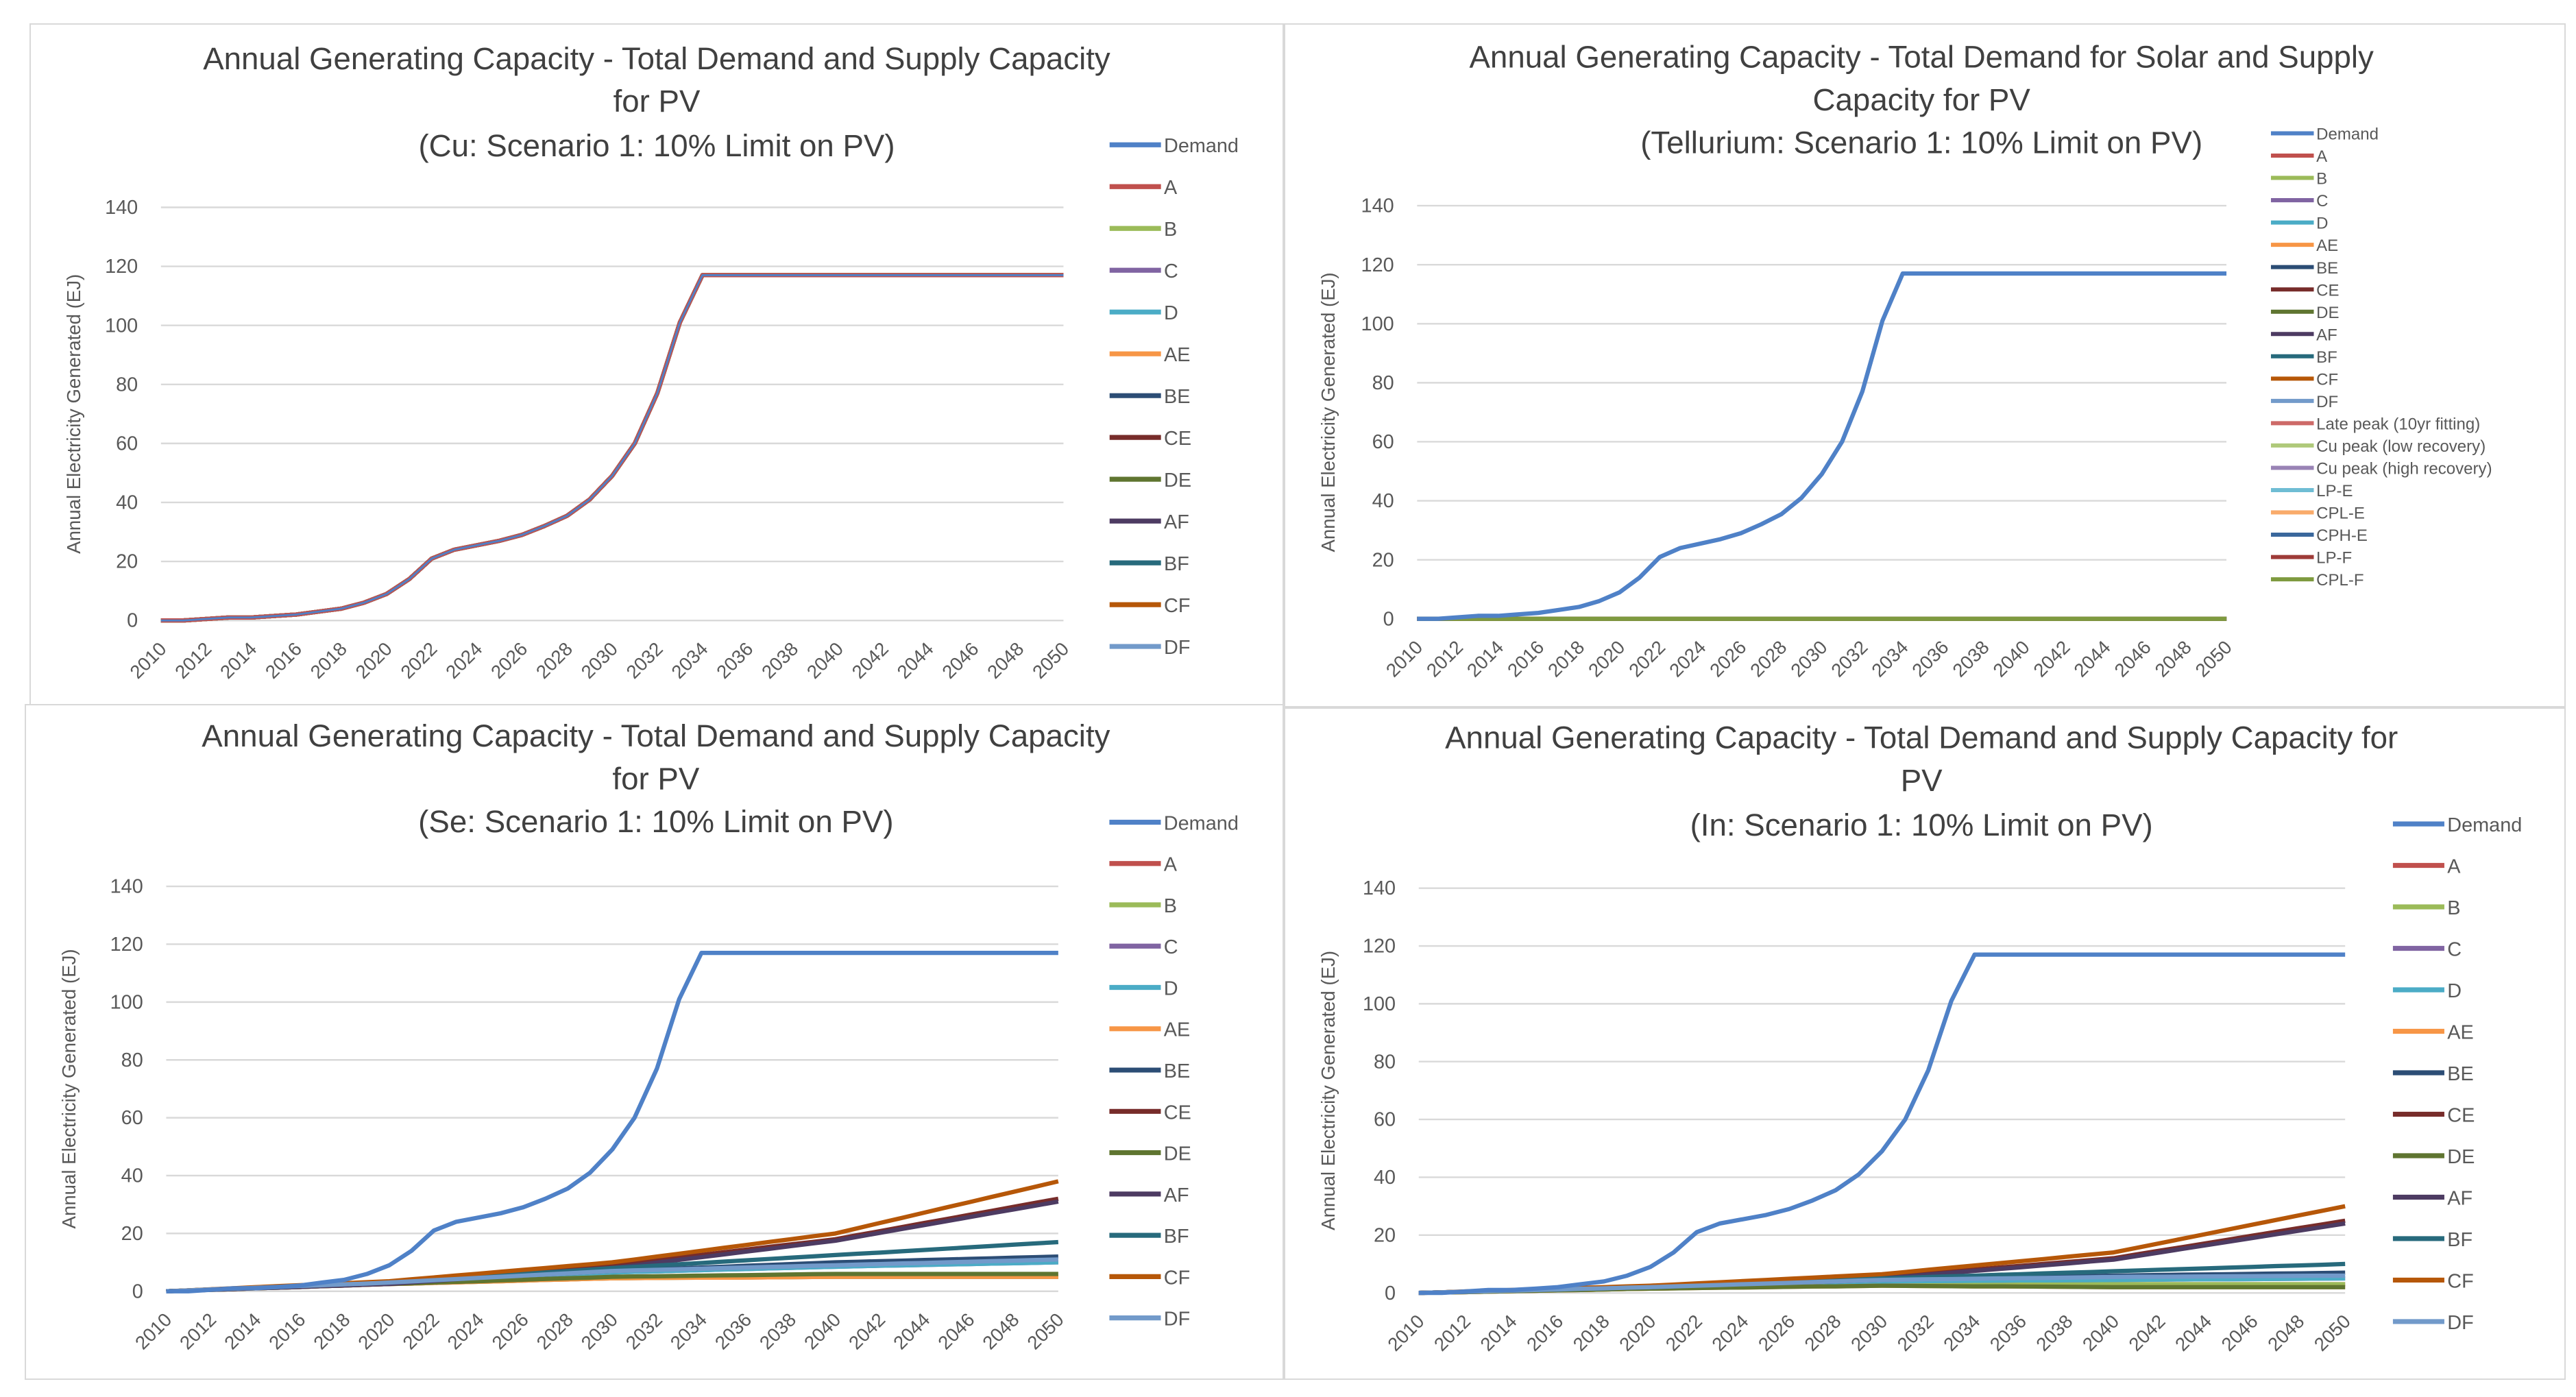 Image resolution: width=2576 pixels, height=1397 pixels. I want to click on legend-label: CPL-F, so click(2340, 580).